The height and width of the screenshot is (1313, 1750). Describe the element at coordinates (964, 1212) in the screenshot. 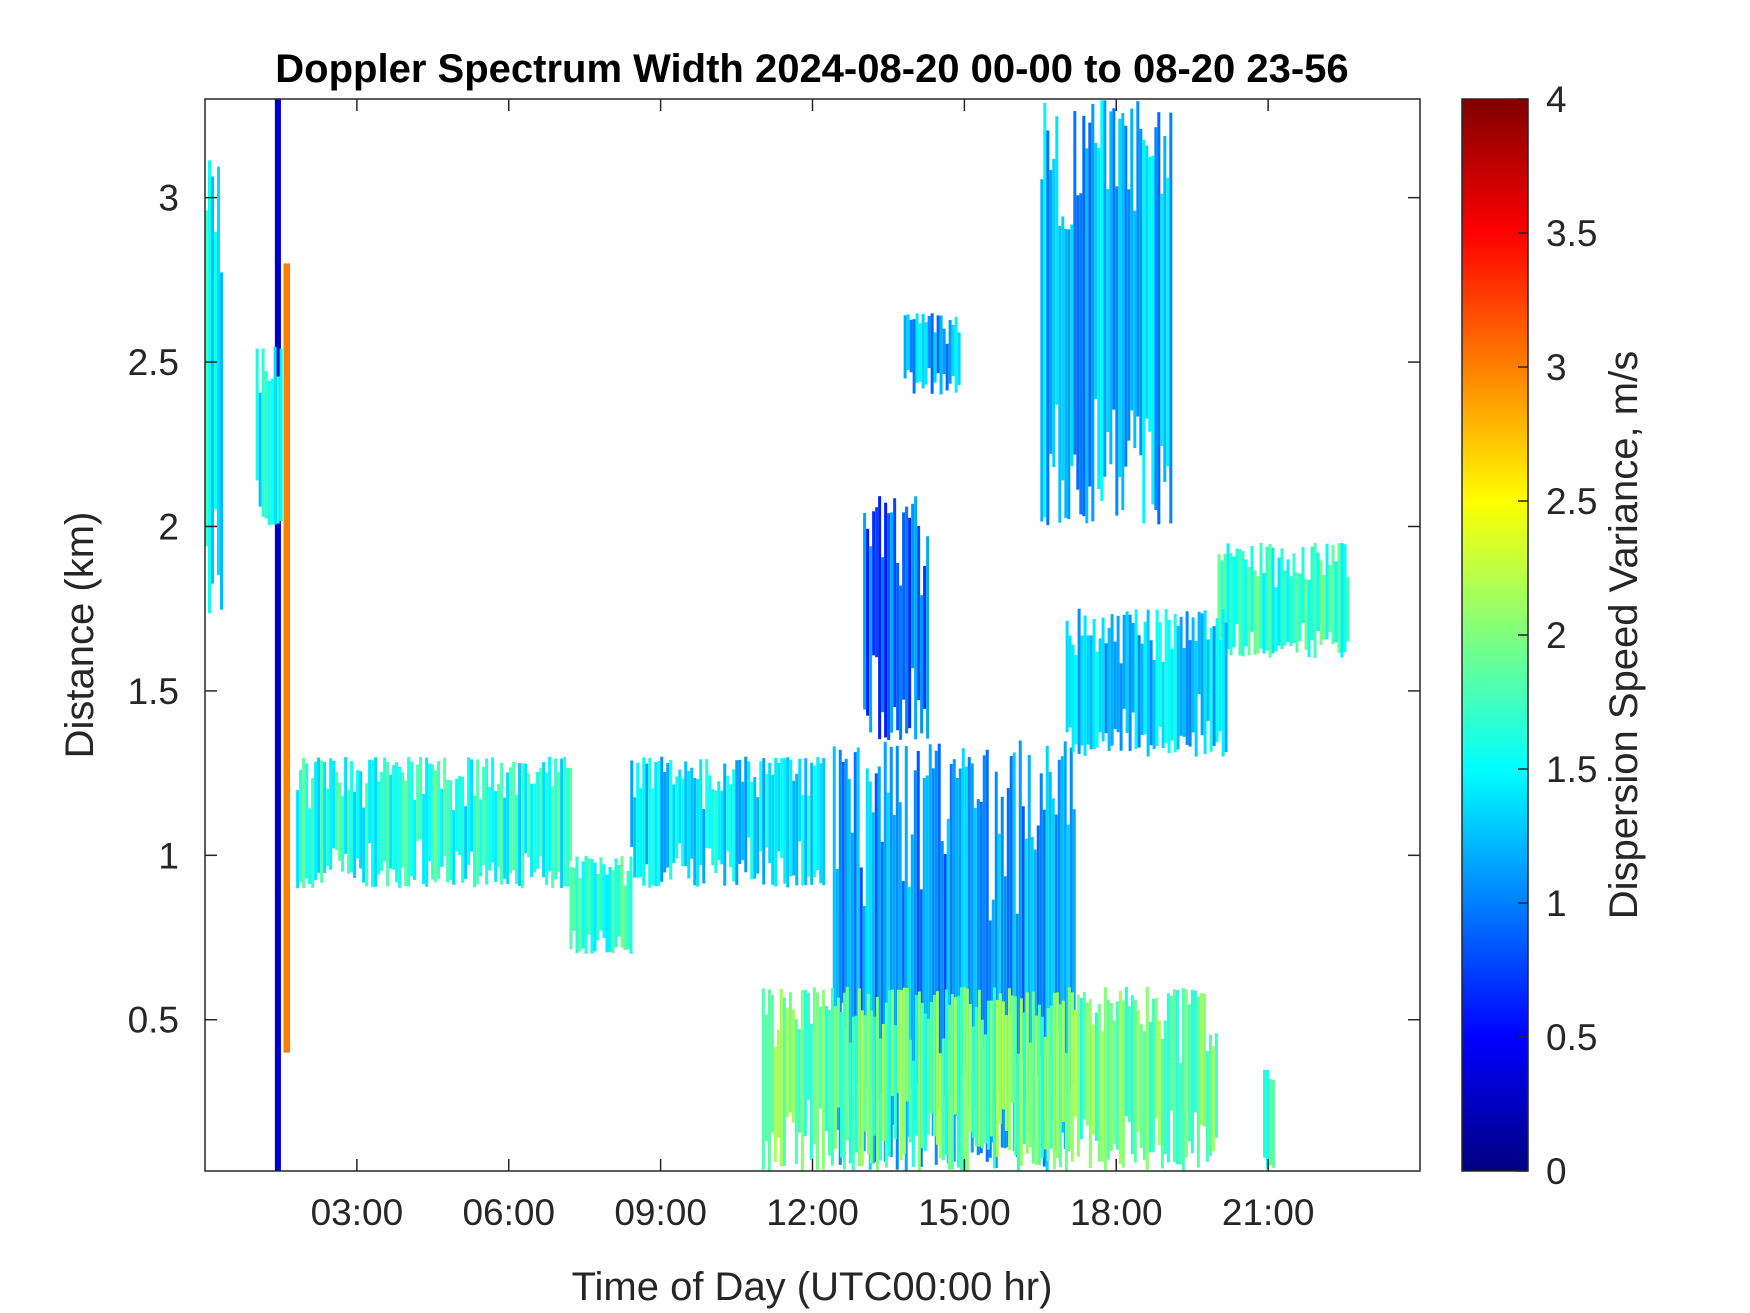

I see `x-tick-label: 15:00` at that location.